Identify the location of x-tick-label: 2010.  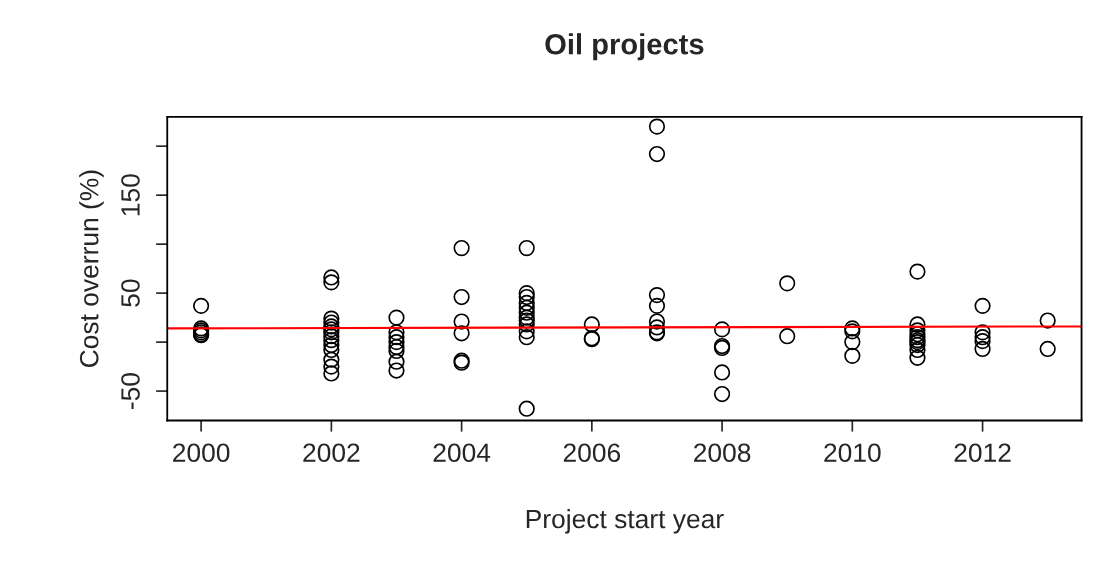
(852, 453).